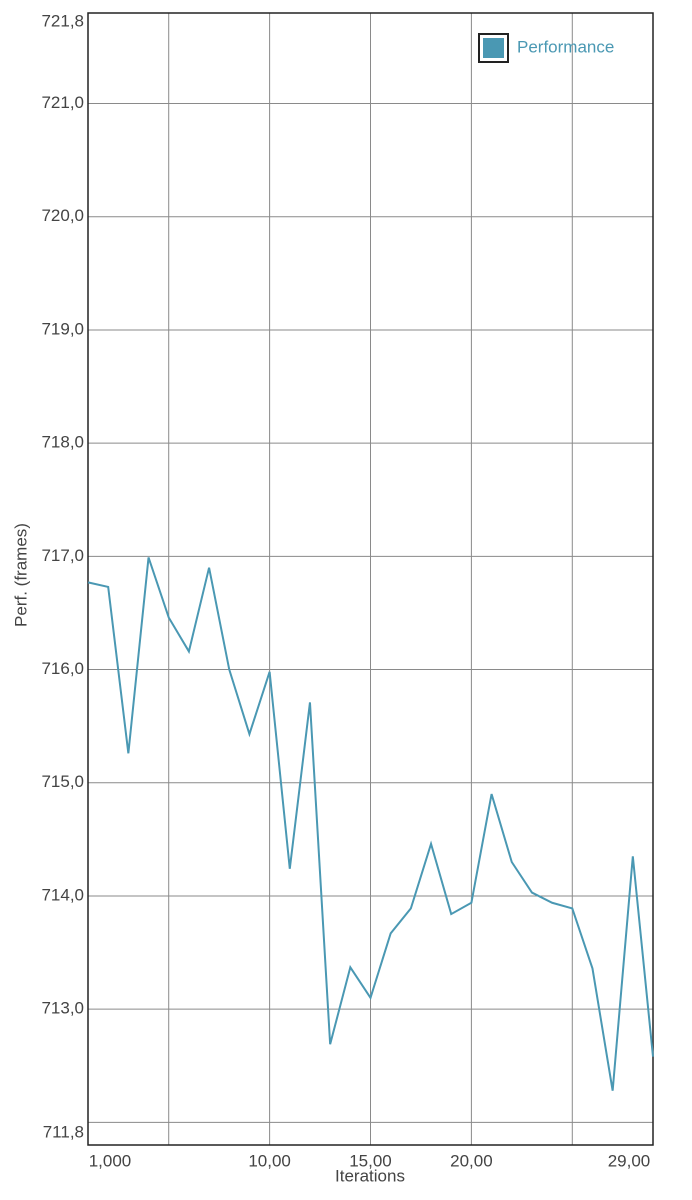 This screenshot has width=692, height=1200. Describe the element at coordinates (62, 1008) in the screenshot. I see `y-tick-label: 713,0` at that location.